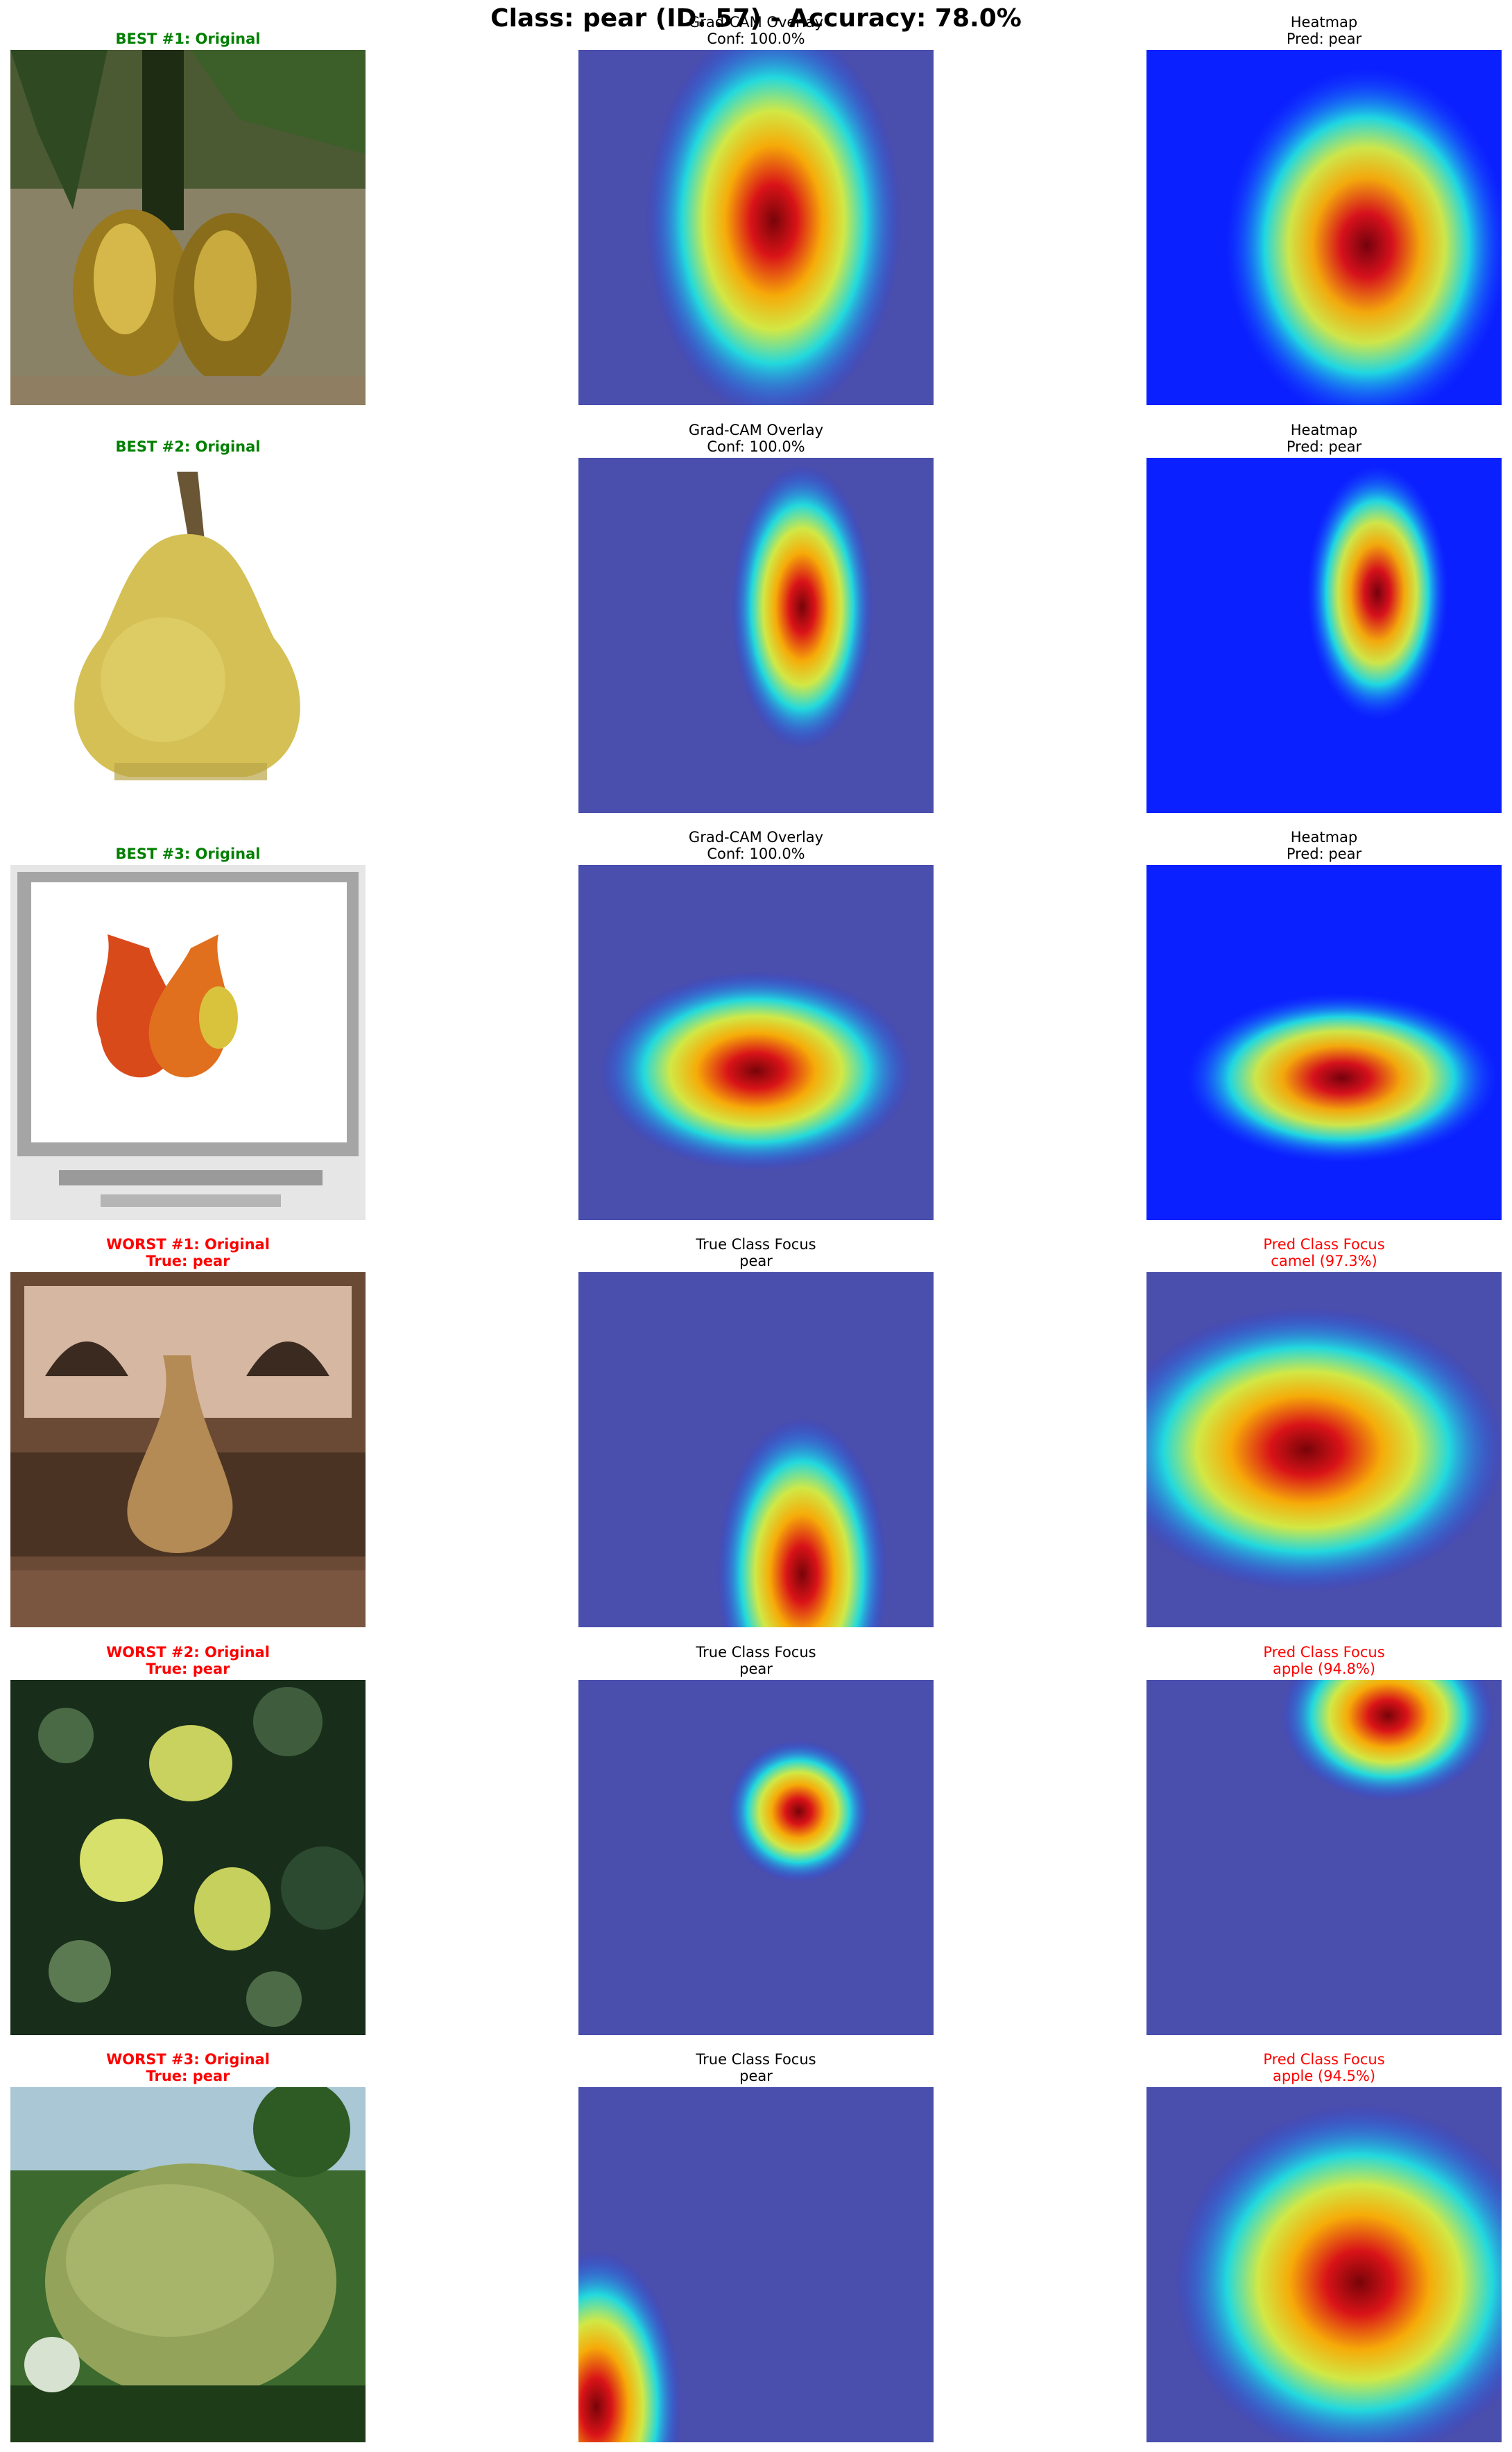  I want to click on panel-caption-r1-c2: Grad-CAM Overlay Conf: 100.0%, so click(756, 30).